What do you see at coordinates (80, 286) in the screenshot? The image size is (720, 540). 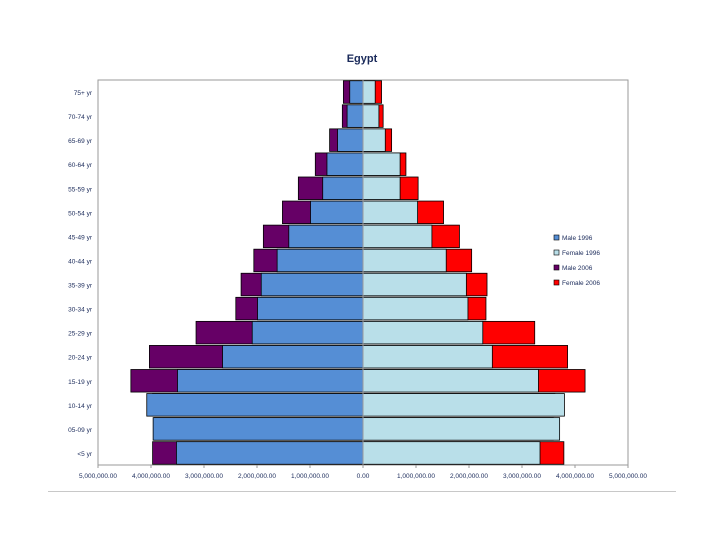 I see `y-tick-label: 35-39 yr` at bounding box center [80, 286].